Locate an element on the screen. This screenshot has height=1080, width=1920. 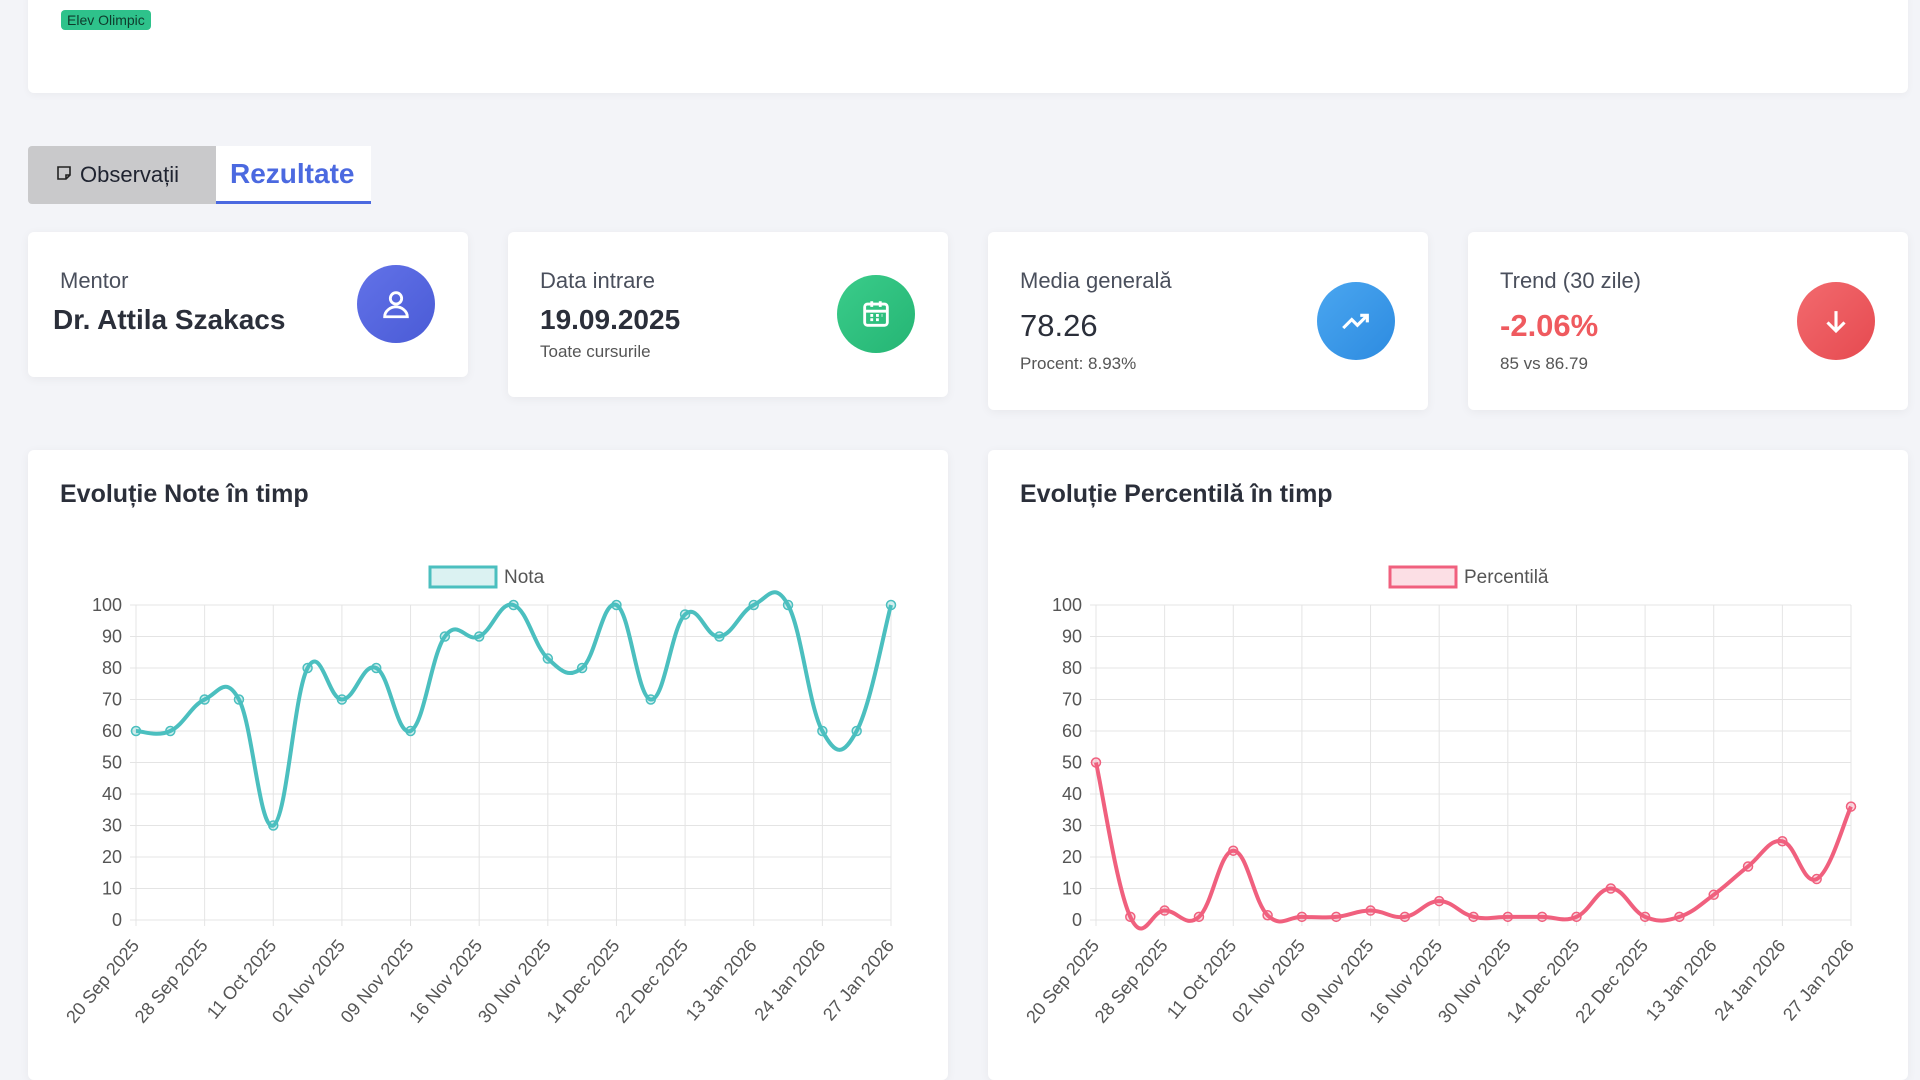
tab-rezultate-label: Rezultate is located at coordinates (292, 173).